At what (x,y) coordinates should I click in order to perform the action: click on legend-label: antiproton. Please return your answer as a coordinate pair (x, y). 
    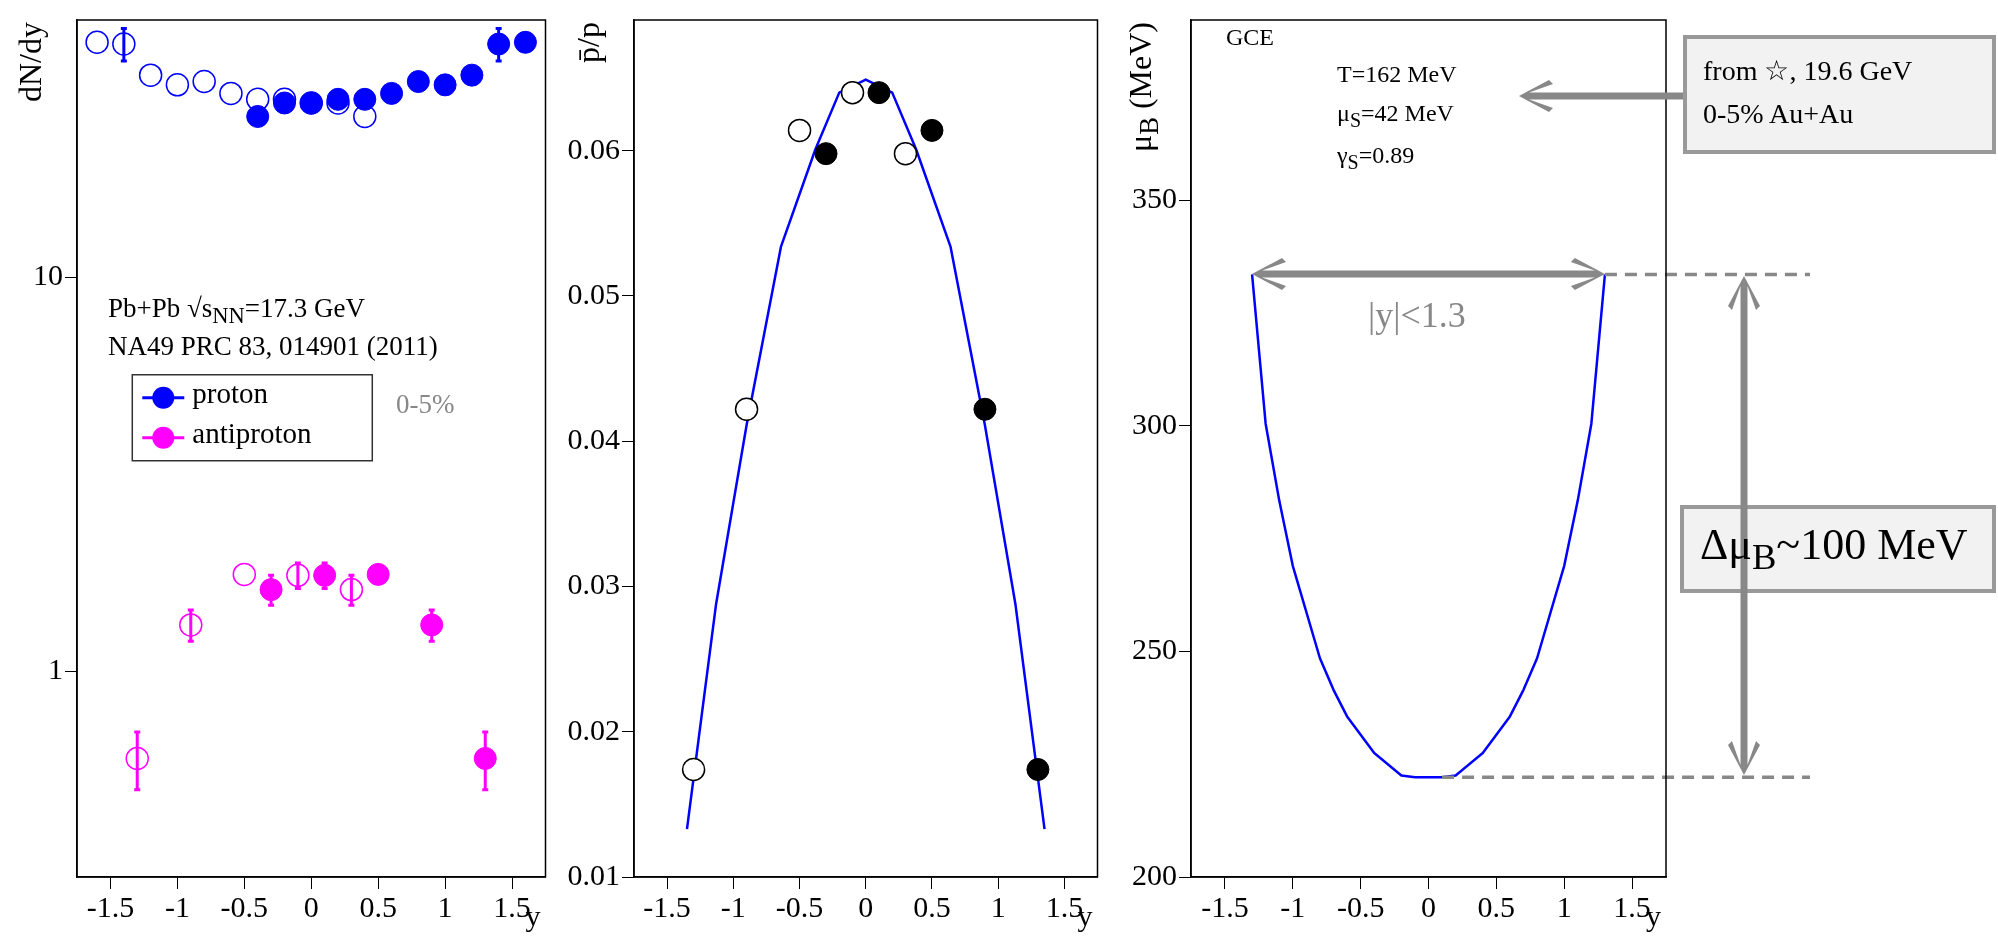
    Looking at the image, I should click on (252, 433).